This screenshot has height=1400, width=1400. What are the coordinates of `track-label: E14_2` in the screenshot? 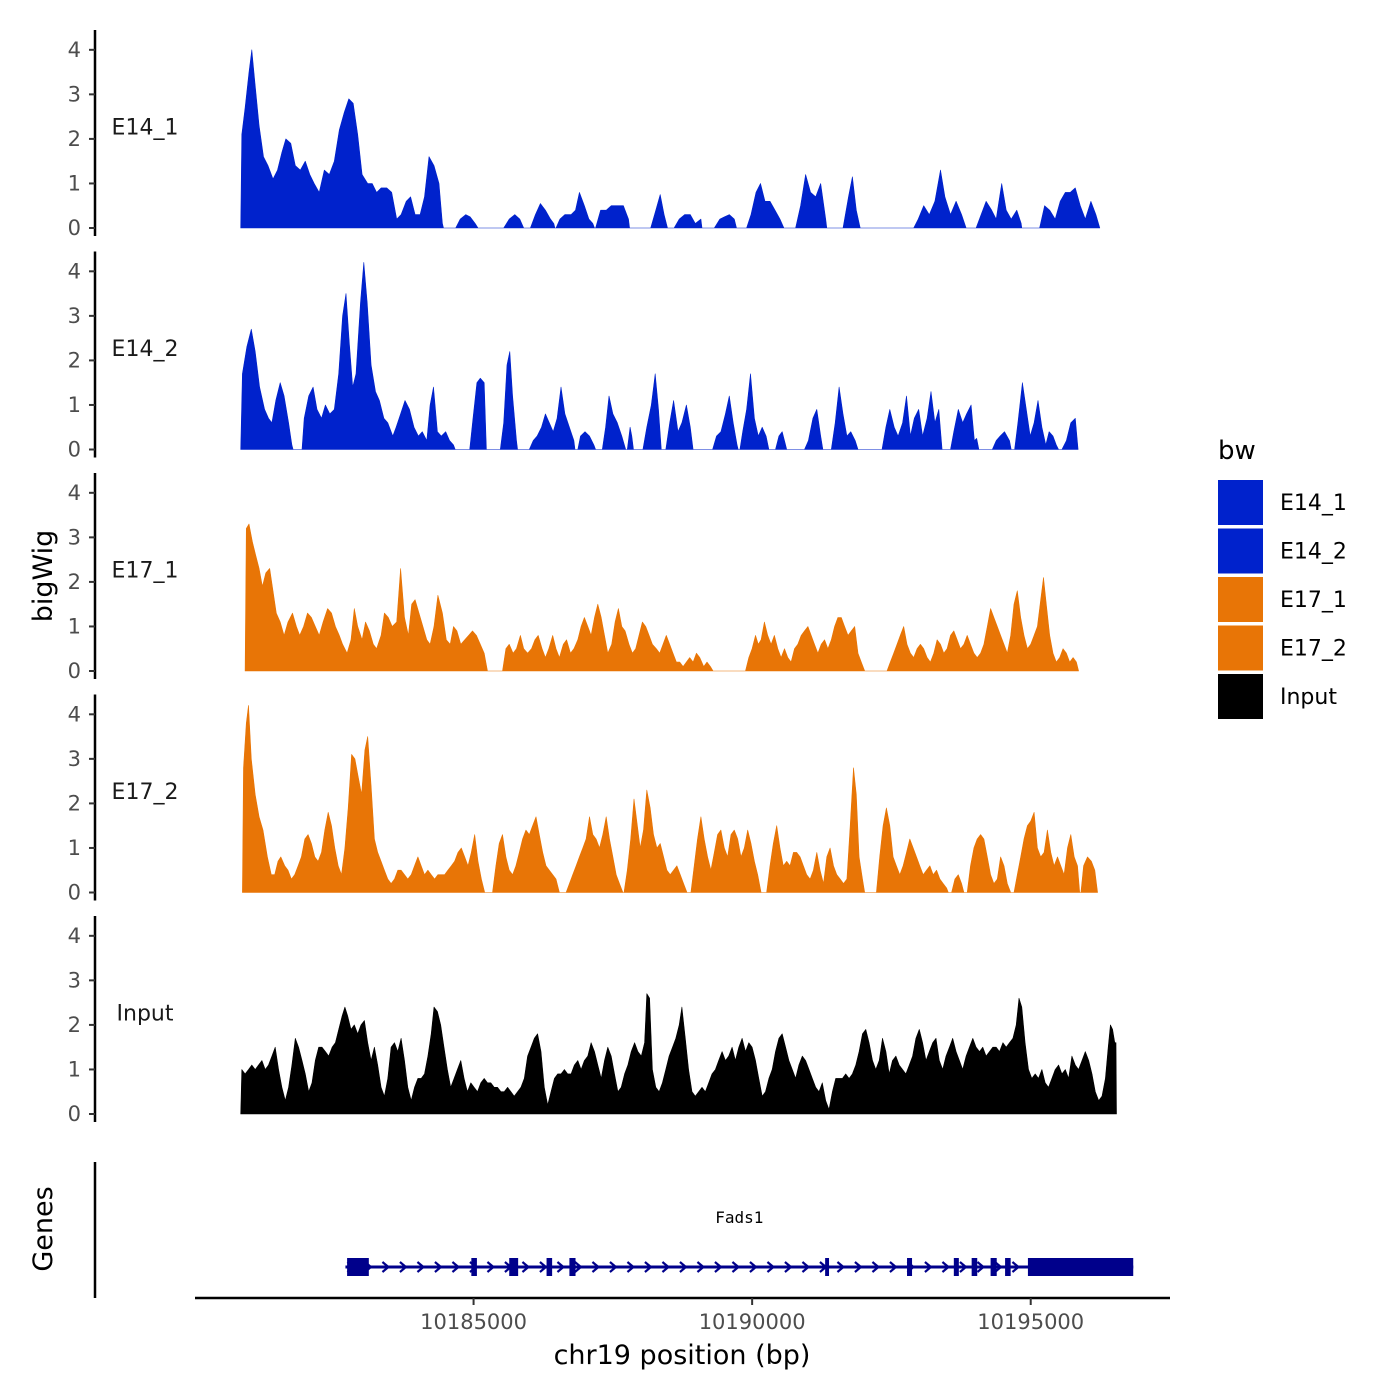 It's located at (145, 349).